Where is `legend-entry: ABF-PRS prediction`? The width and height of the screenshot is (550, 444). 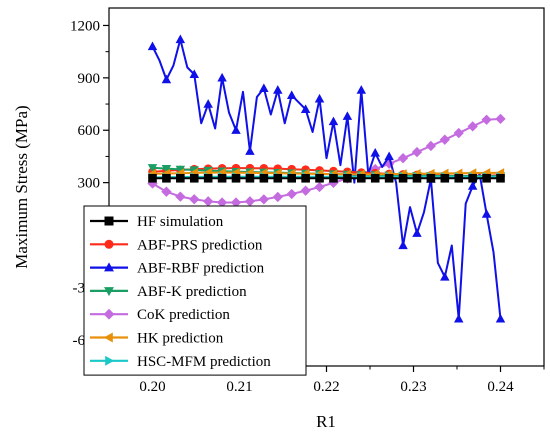 legend-entry: ABF-PRS prediction is located at coordinates (176, 245).